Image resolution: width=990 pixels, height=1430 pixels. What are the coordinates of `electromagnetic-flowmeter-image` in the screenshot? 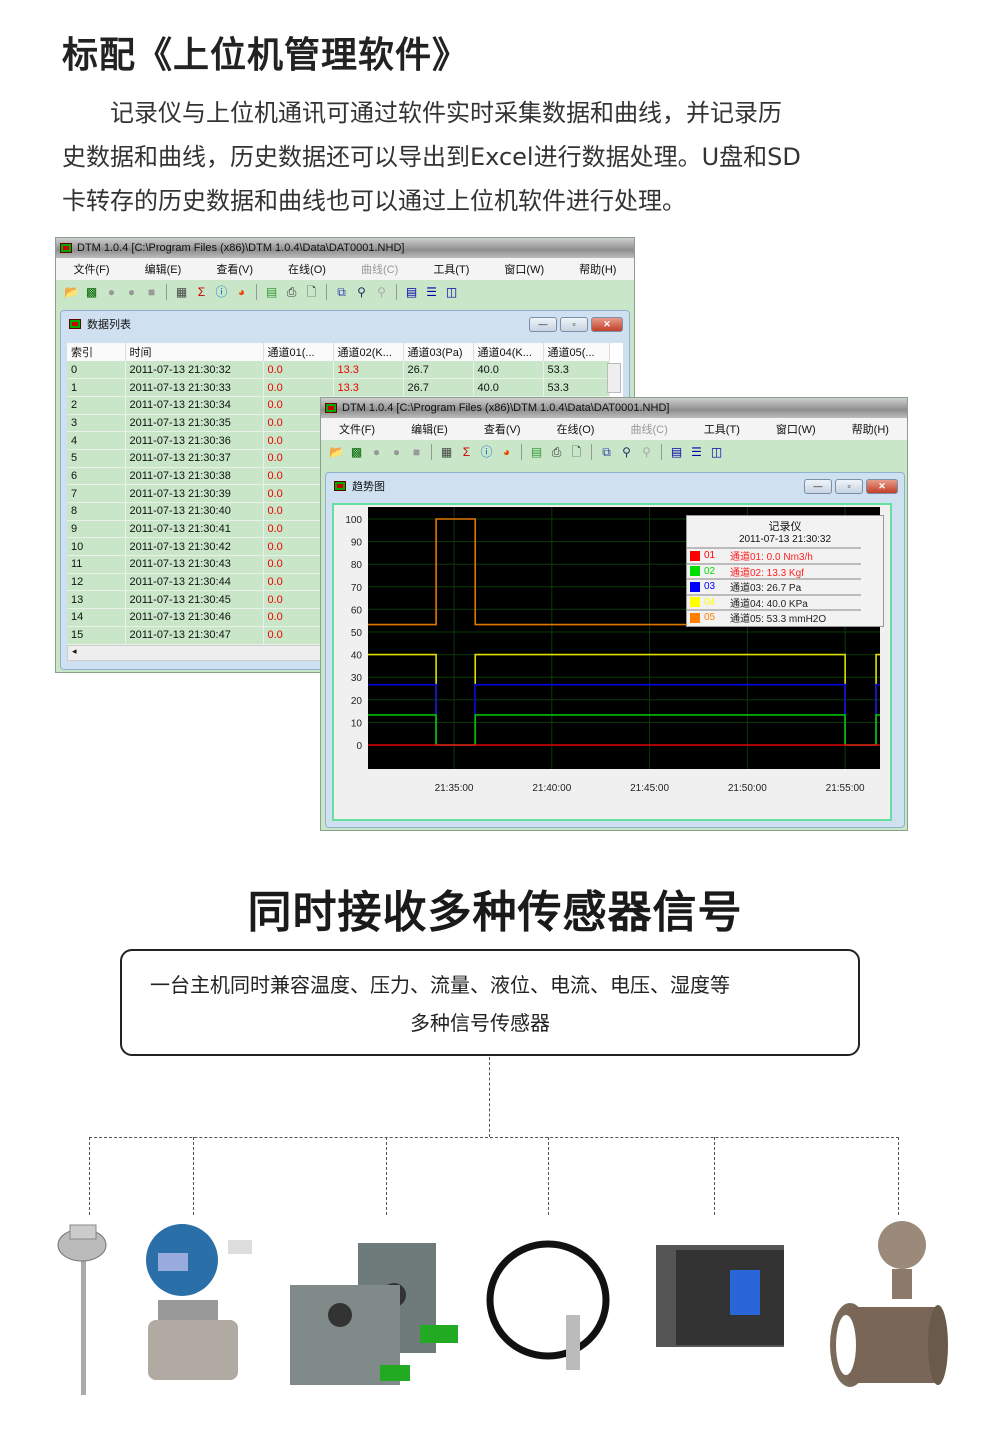 It's located at (889, 1304).